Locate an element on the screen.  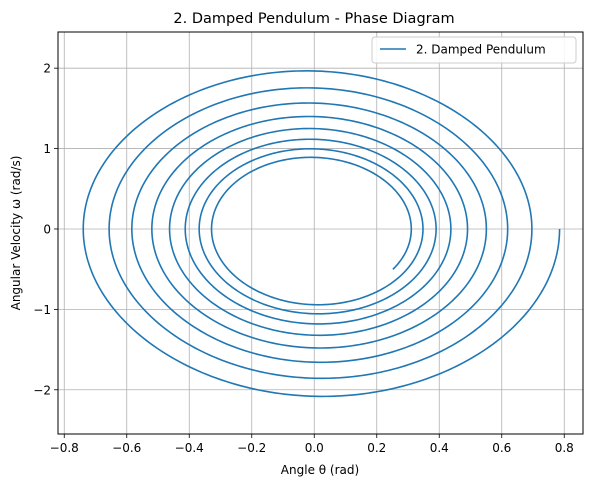
y-tick-label: −1 is located at coordinates (42, 310).